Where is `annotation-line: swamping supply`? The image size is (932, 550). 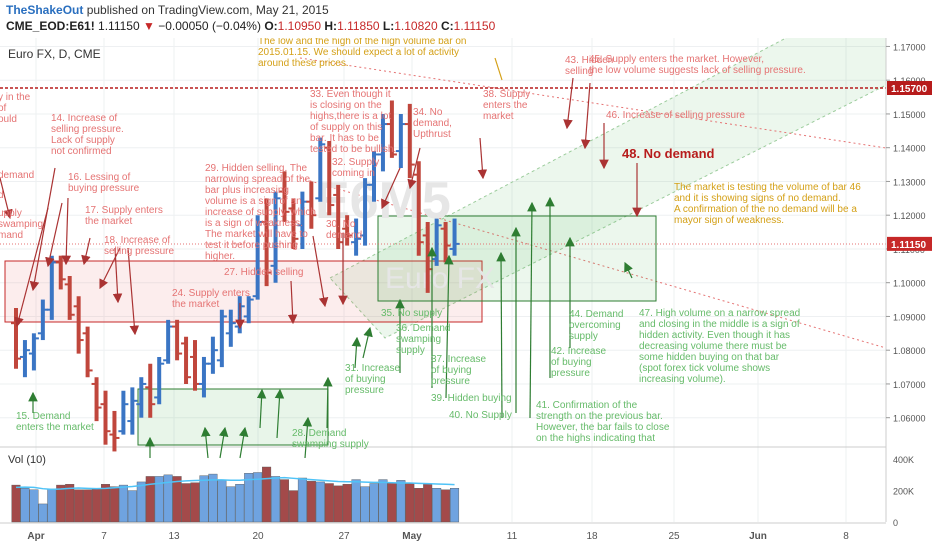
annotation-line: swamping supply is located at coordinates (330, 444).